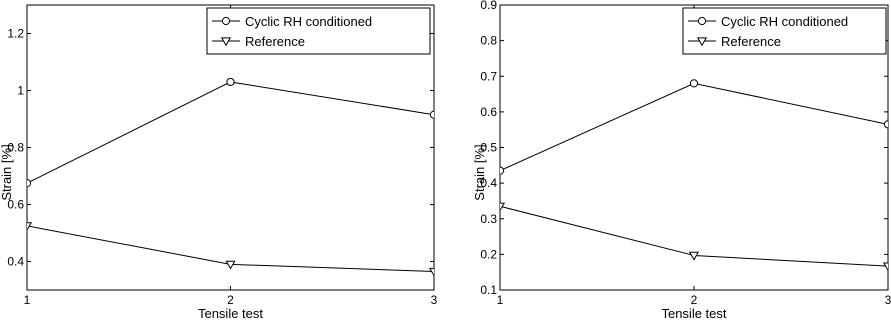 This screenshot has width=891, height=332. Describe the element at coordinates (488, 219) in the screenshot. I see `y-tick-label: 0.3` at that location.